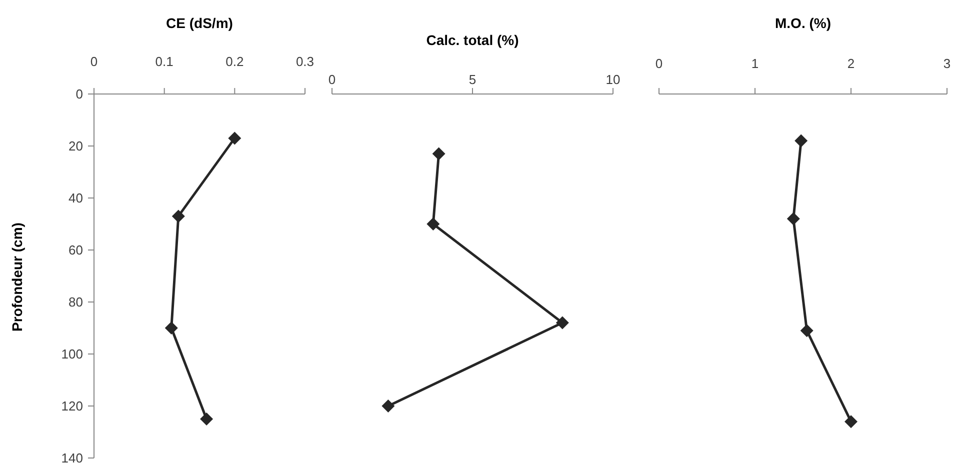 The image size is (955, 466). I want to click on y-tick-label: 60, so click(75, 250).